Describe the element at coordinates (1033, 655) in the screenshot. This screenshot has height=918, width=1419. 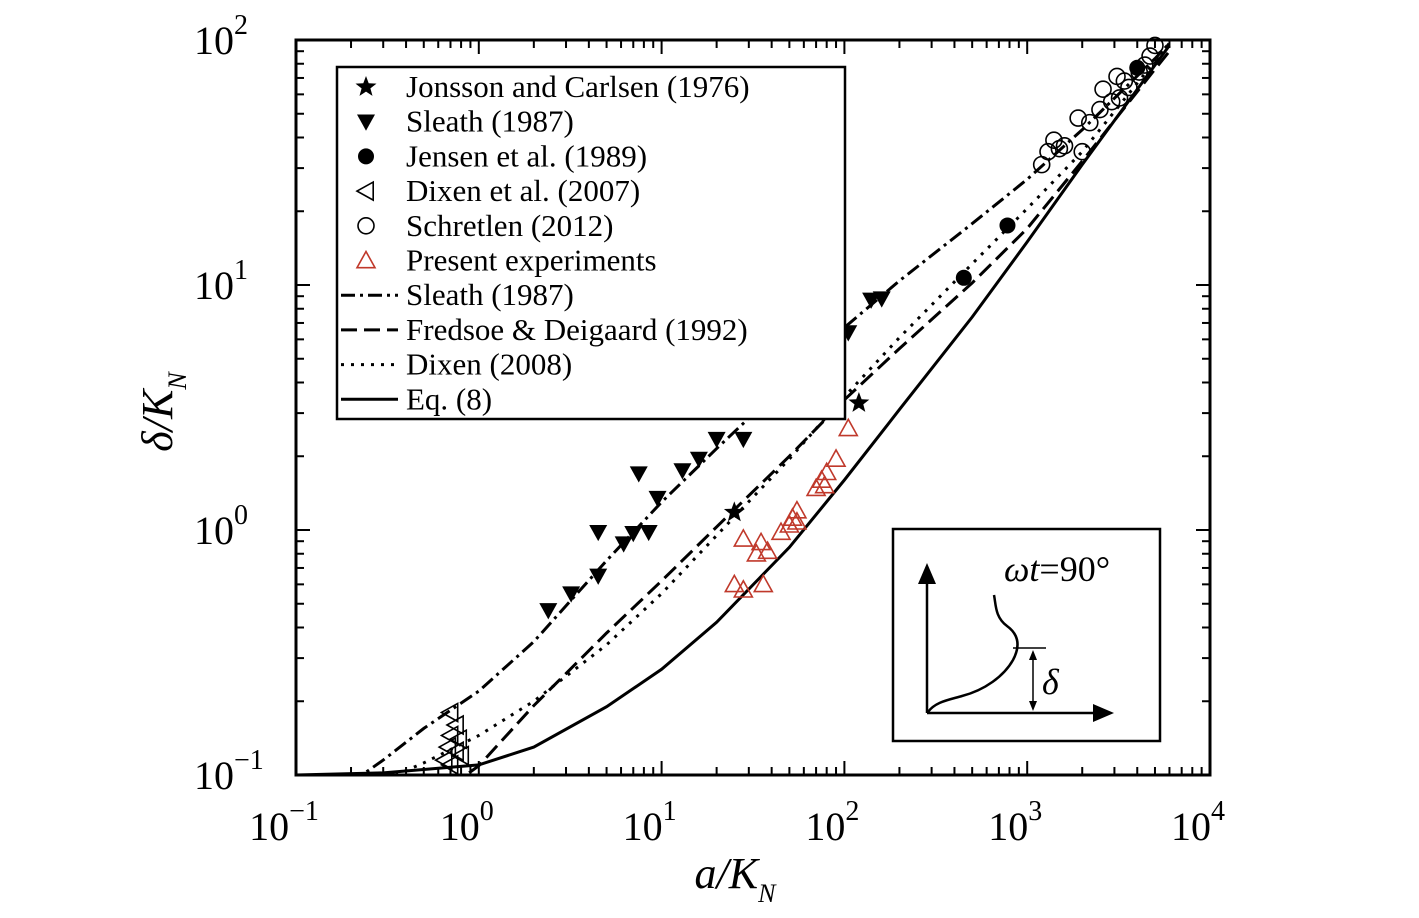
I see `inset-delta-arrow-up-icon` at that location.